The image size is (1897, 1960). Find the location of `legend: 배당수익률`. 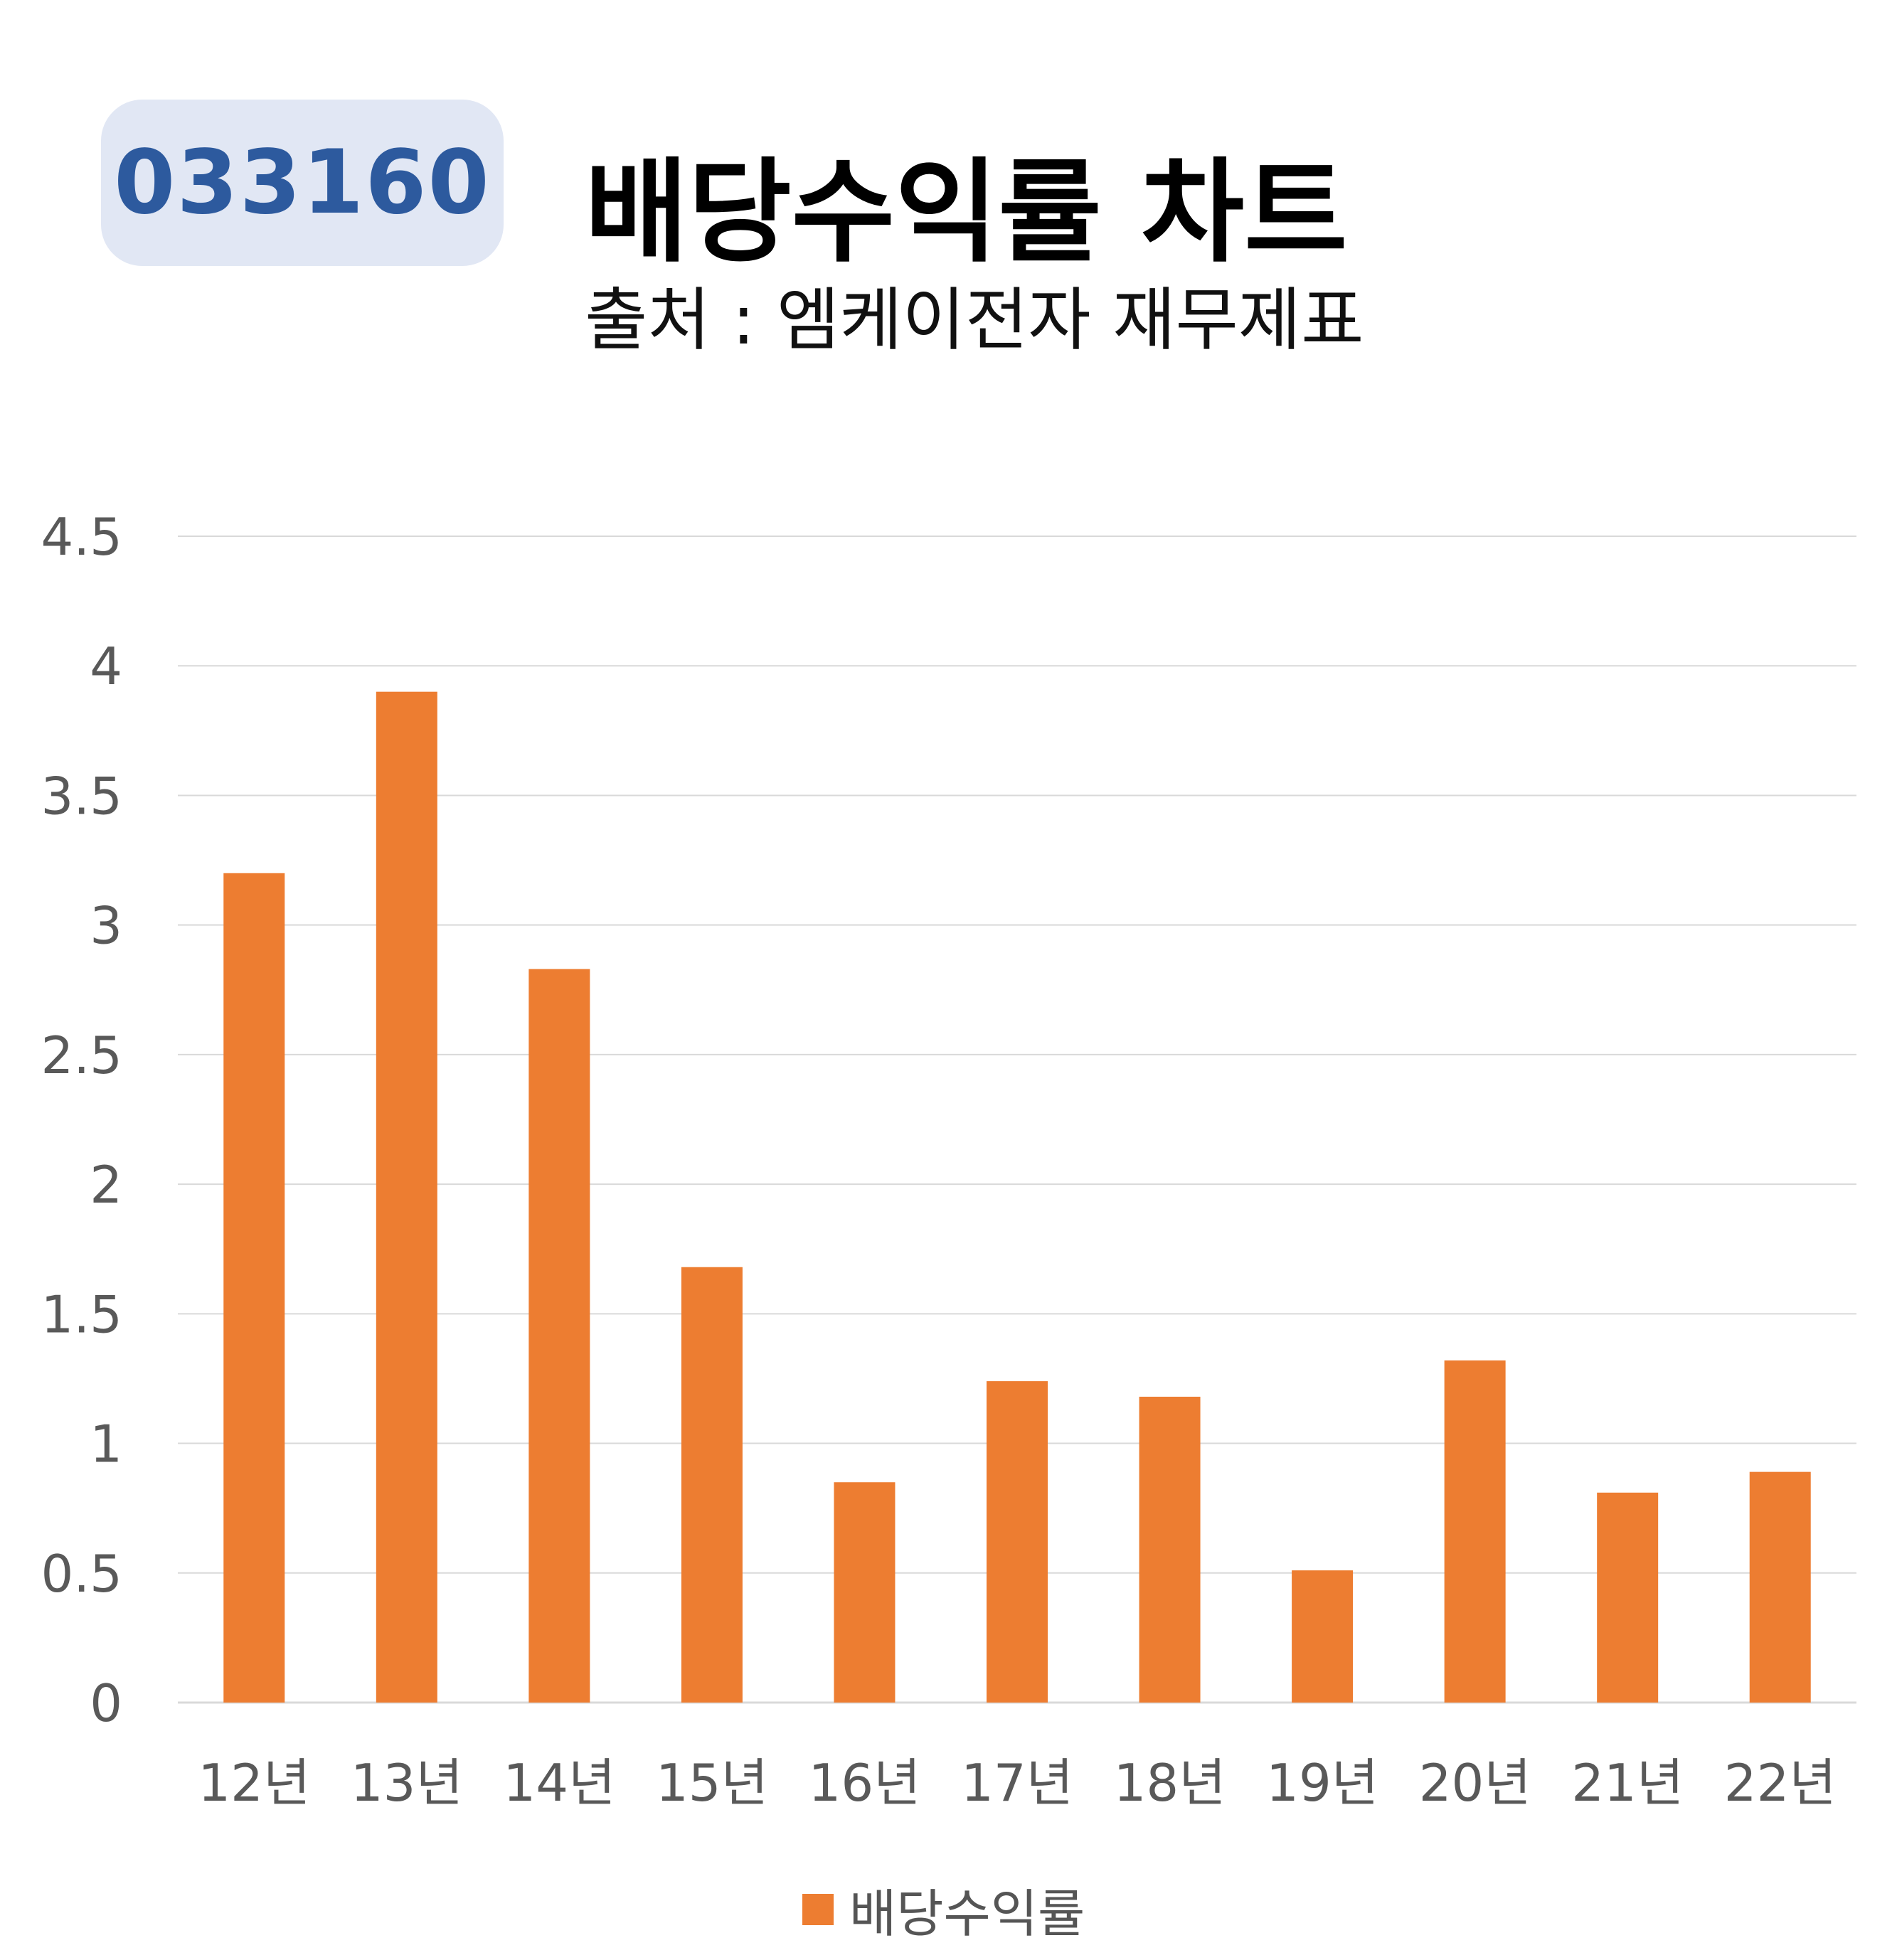

legend: 배당수익률 is located at coordinates (944, 1909).